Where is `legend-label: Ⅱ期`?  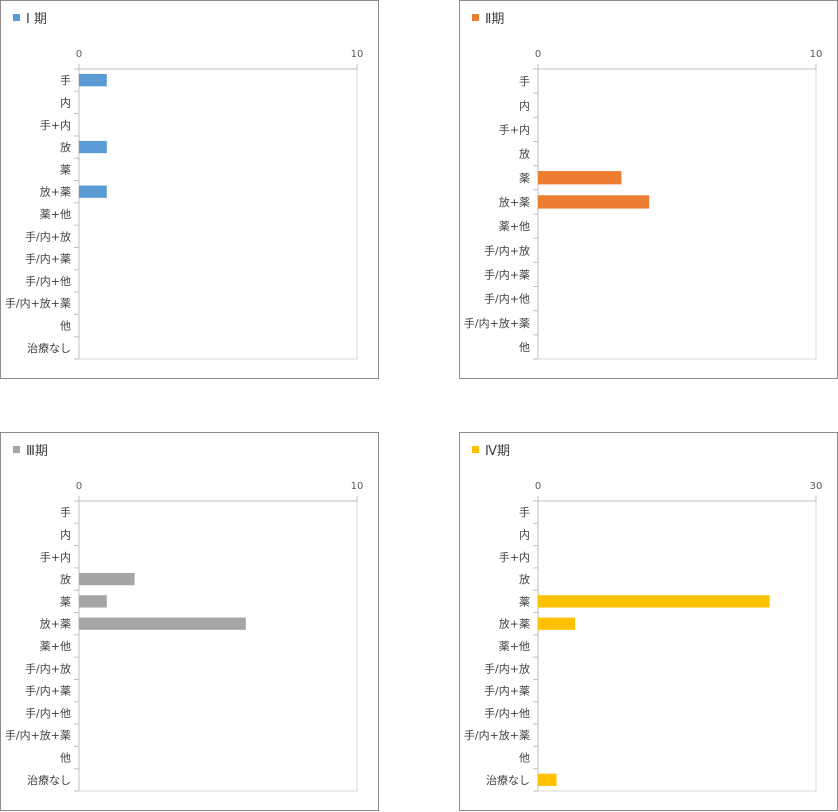
legend-label: Ⅱ期 is located at coordinates (495, 19).